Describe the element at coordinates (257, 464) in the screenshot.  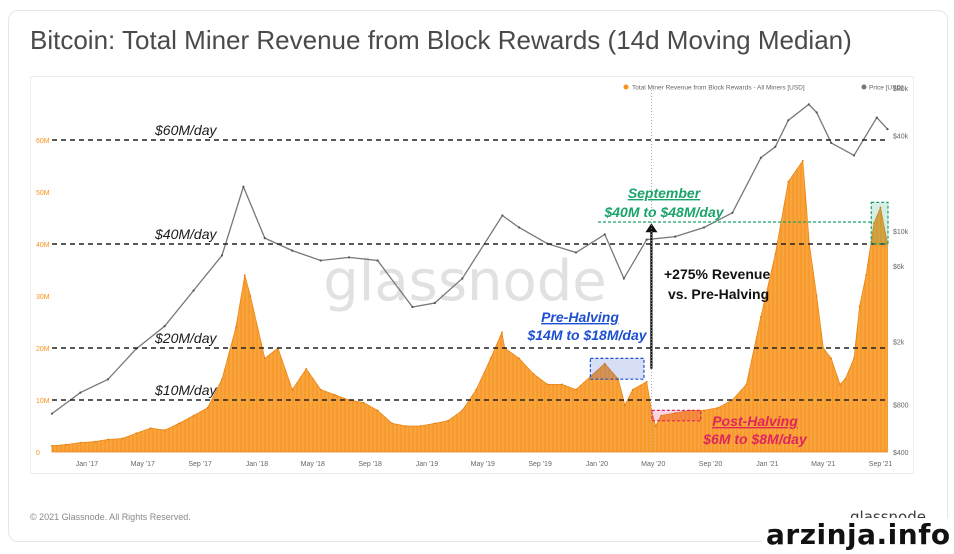
I see `x-tick-label: Jan '18` at that location.